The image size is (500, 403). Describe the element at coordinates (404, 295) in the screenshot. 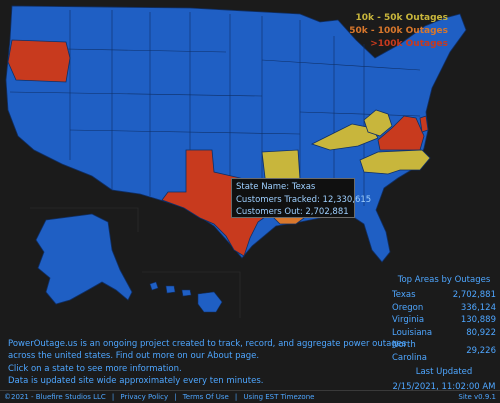

I see `top-area-name: Texas` at that location.